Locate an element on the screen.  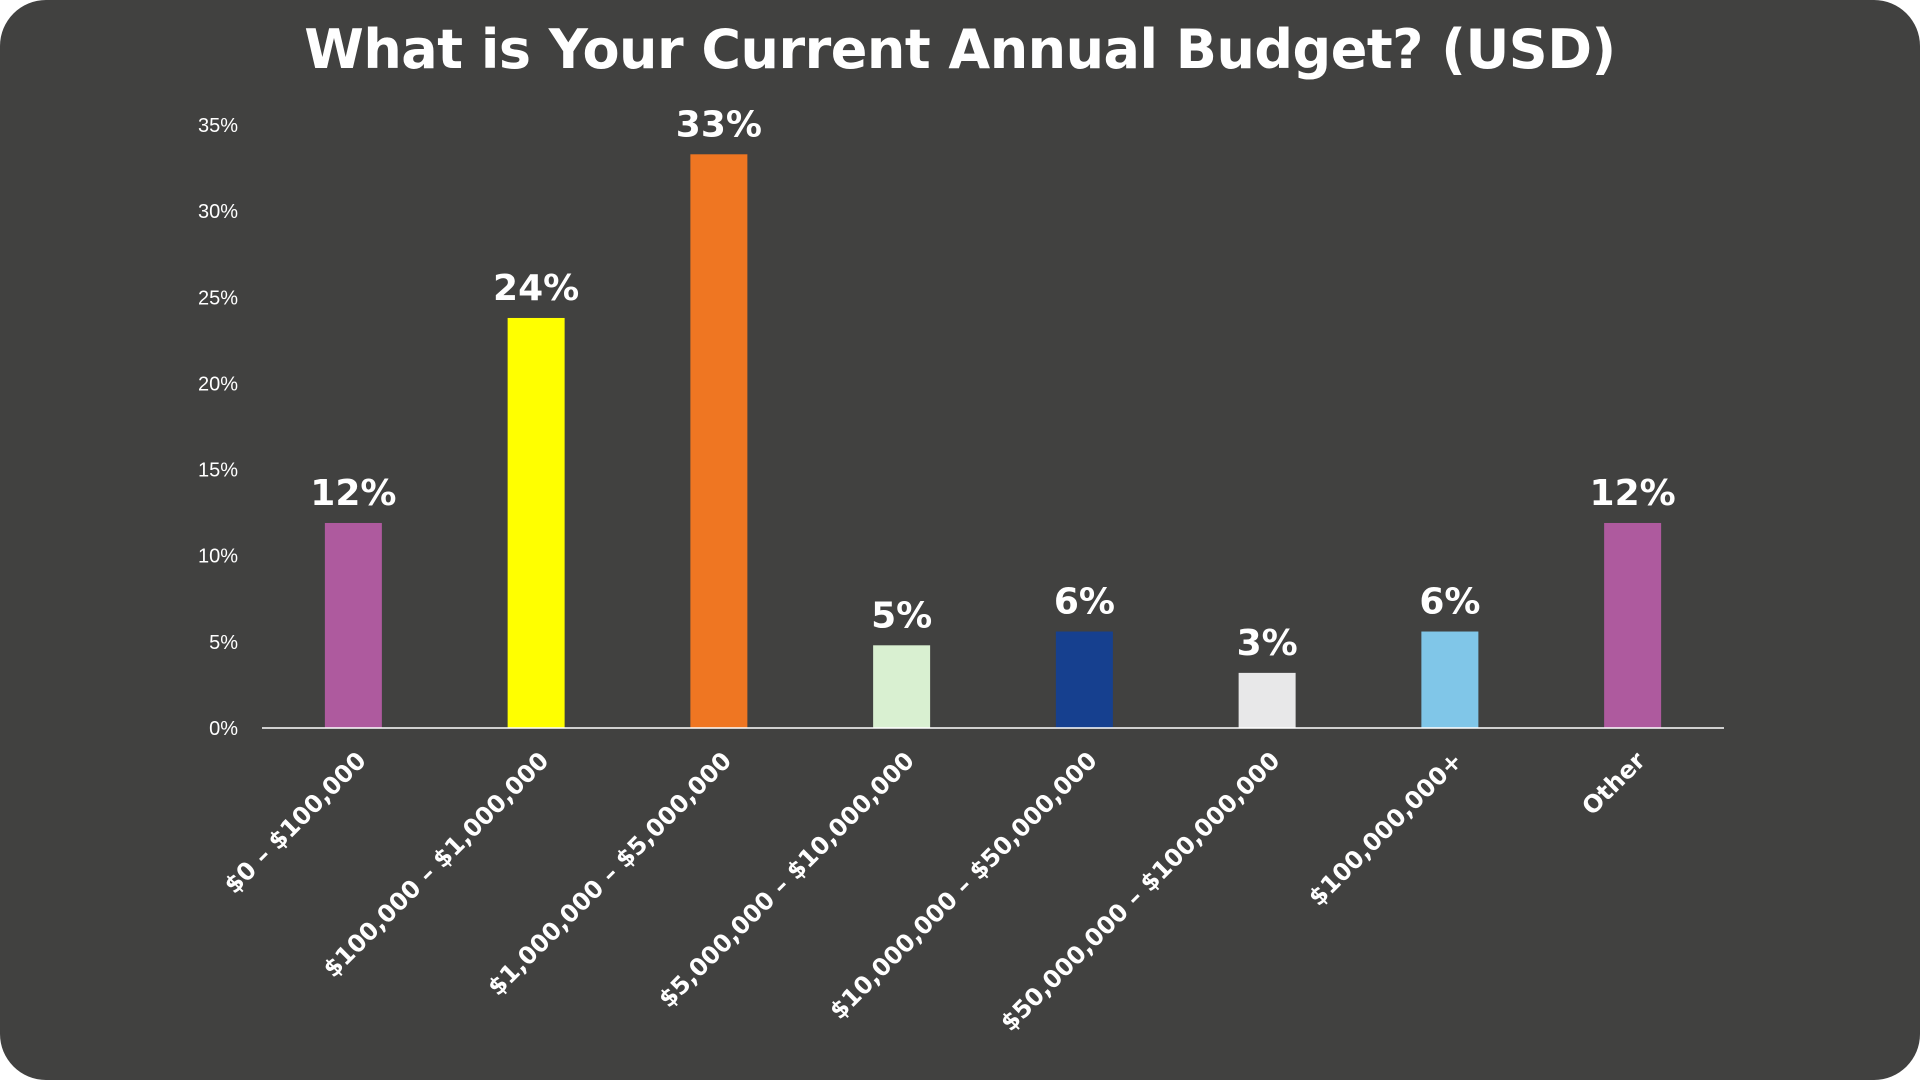
x-tick-label: $0 – $100,000 is located at coordinates (295, 822).